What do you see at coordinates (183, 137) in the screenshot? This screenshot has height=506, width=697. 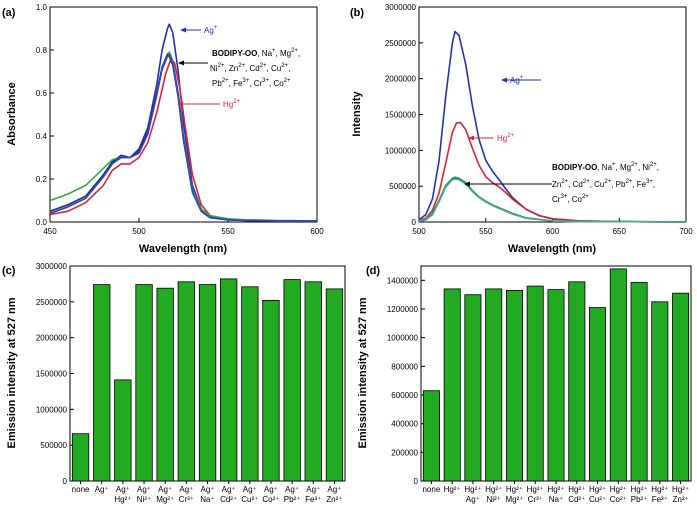 I see `panel-a-series-line-blue2` at bounding box center [183, 137].